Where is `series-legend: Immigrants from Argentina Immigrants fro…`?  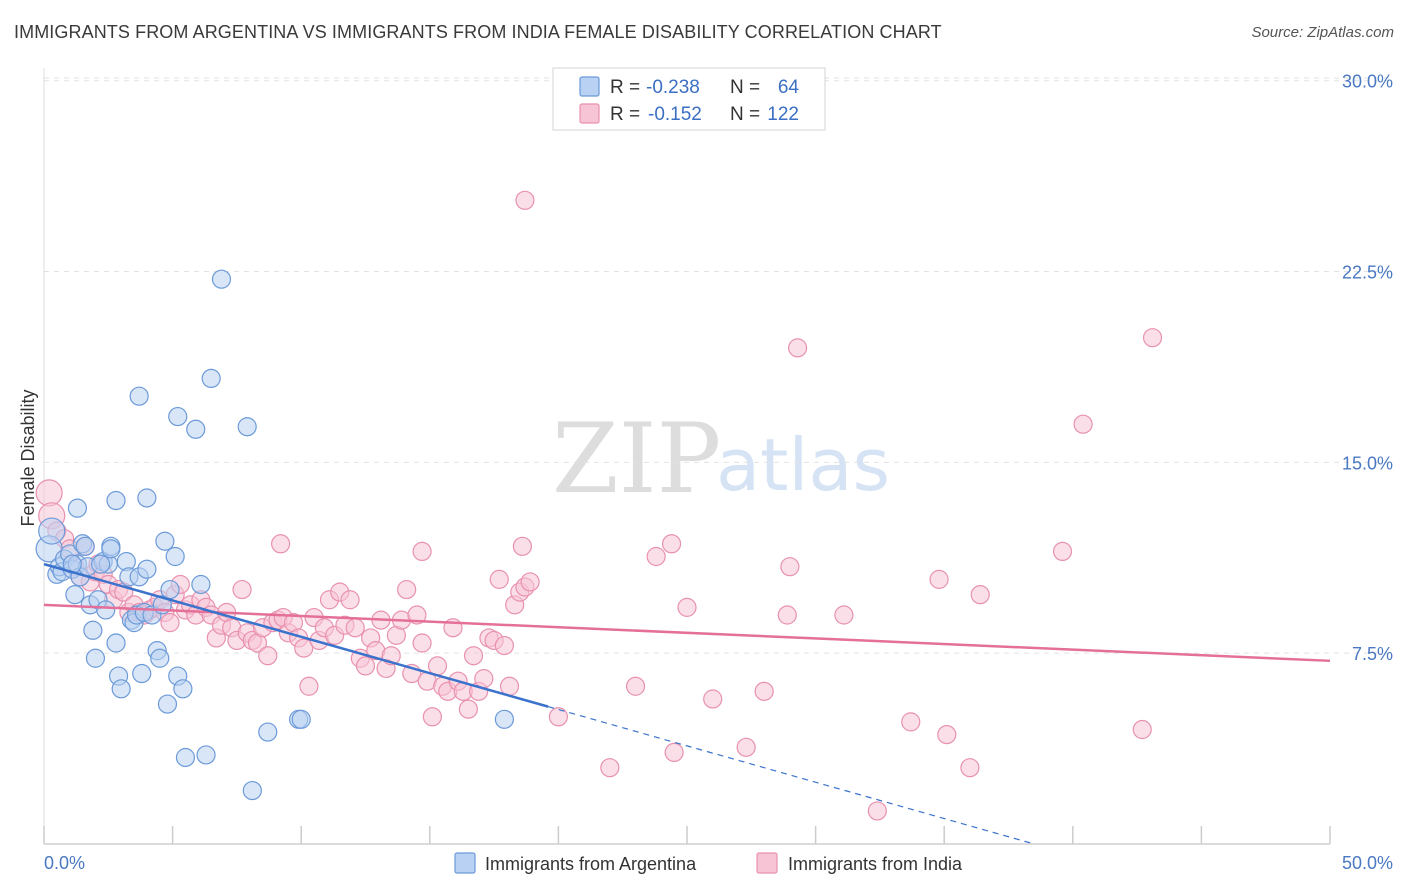
series-legend: Immigrants from Argentina Immigrants fro… is located at coordinates (708, 863).